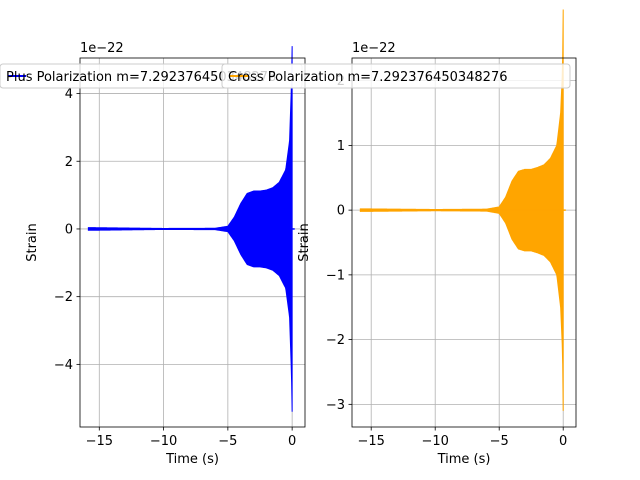 The height and width of the screenshot is (480, 640). Describe the element at coordinates (99, 441) in the screenshot. I see `plus-x-tick-label: −15` at that location.